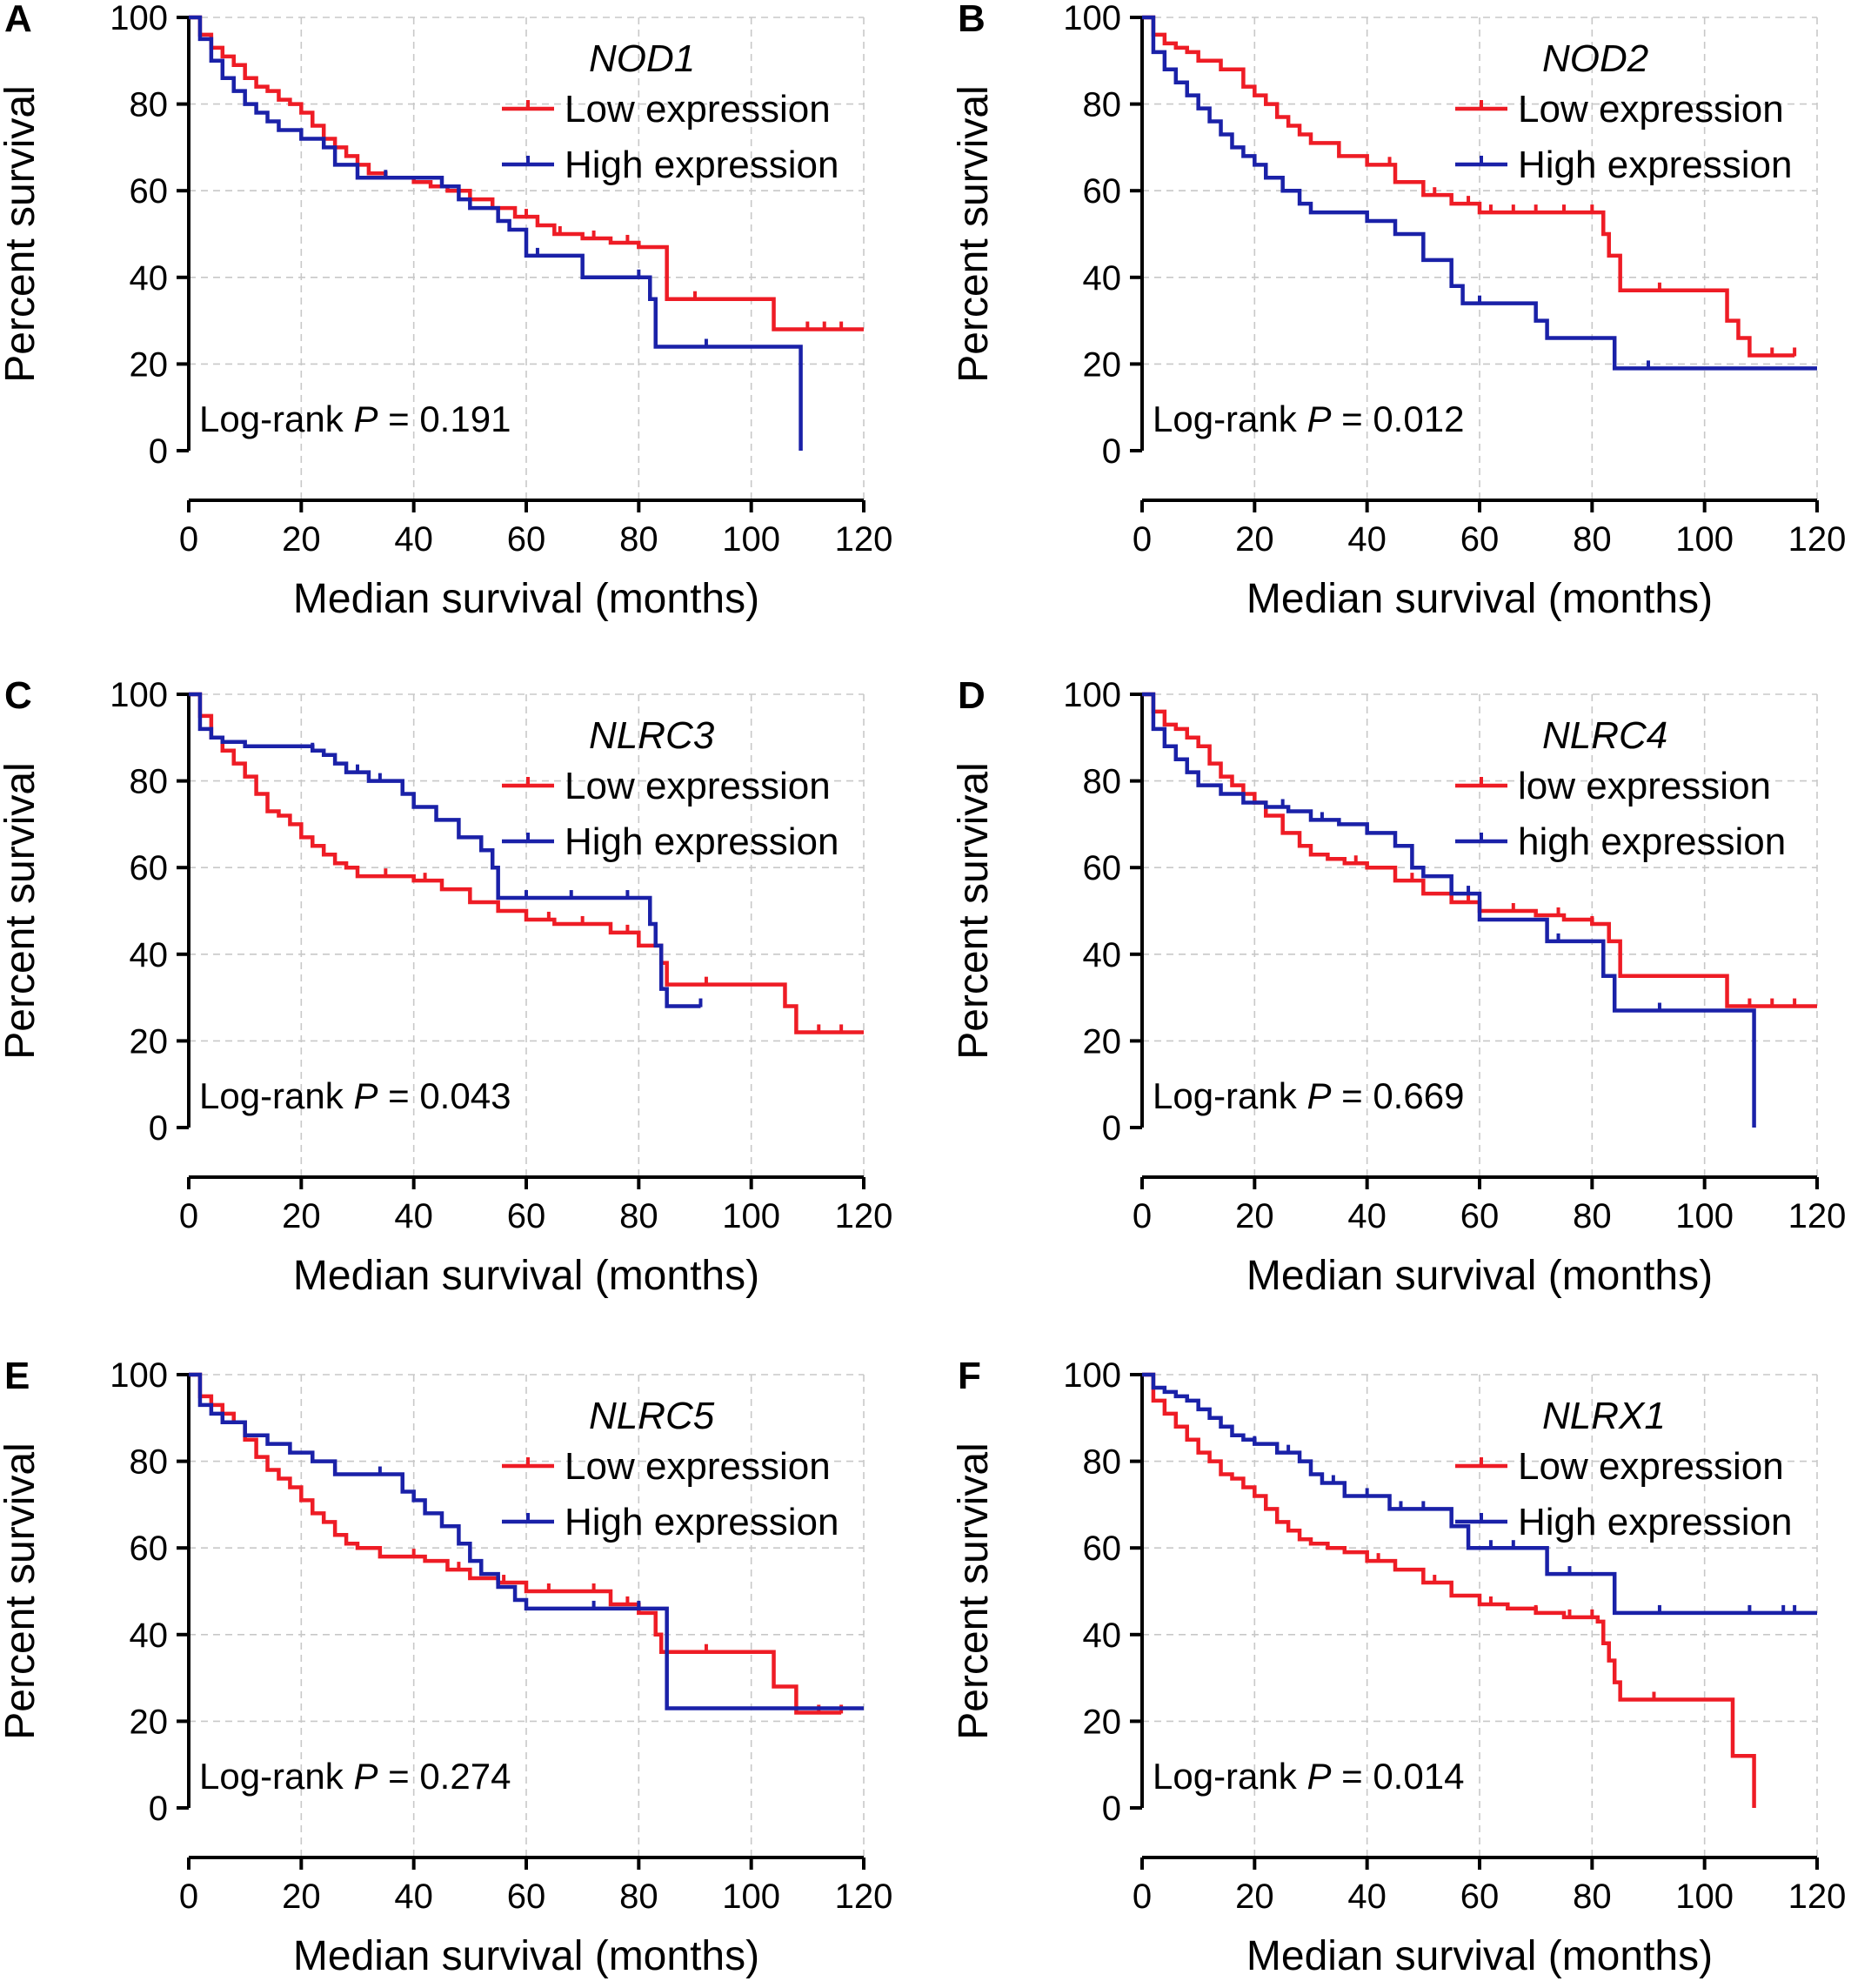 This screenshot has width=1851, height=1988. I want to click on gene-label: NLRC5, so click(652, 1416).